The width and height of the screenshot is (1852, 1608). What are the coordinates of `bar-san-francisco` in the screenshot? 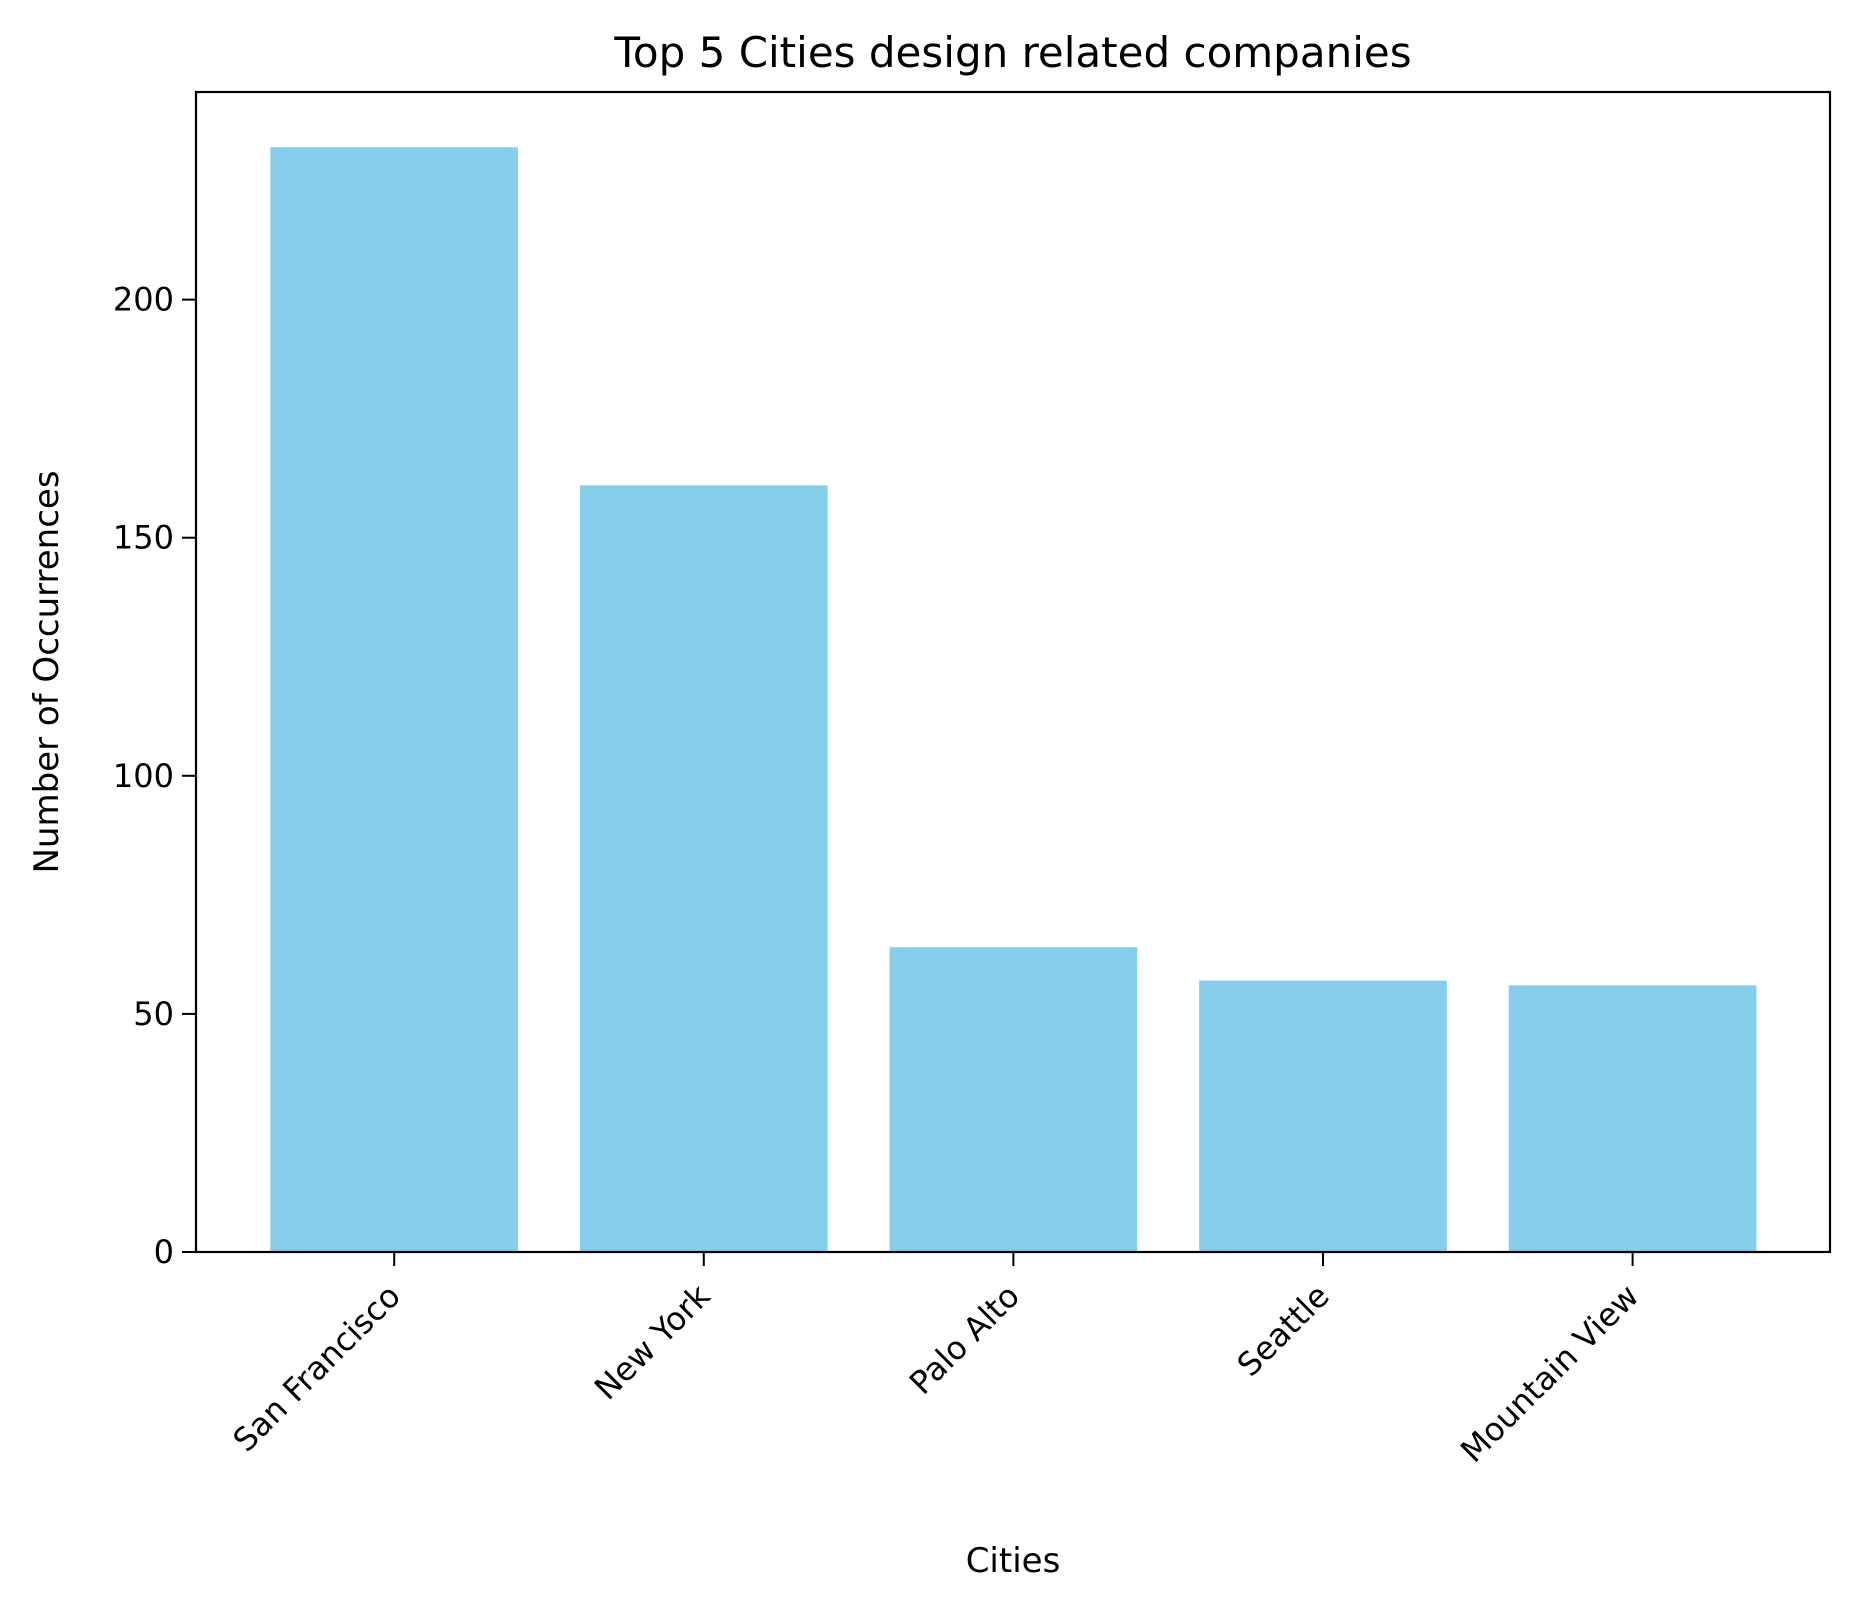 It's located at (394, 700).